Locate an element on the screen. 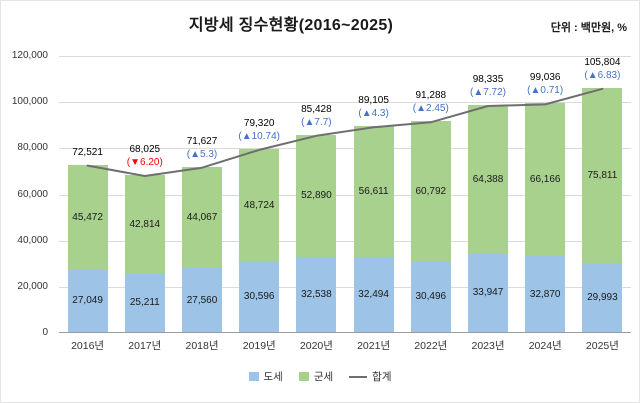 This screenshot has height=403, width=640. gunse-segment: 42,814 is located at coordinates (144, 224).